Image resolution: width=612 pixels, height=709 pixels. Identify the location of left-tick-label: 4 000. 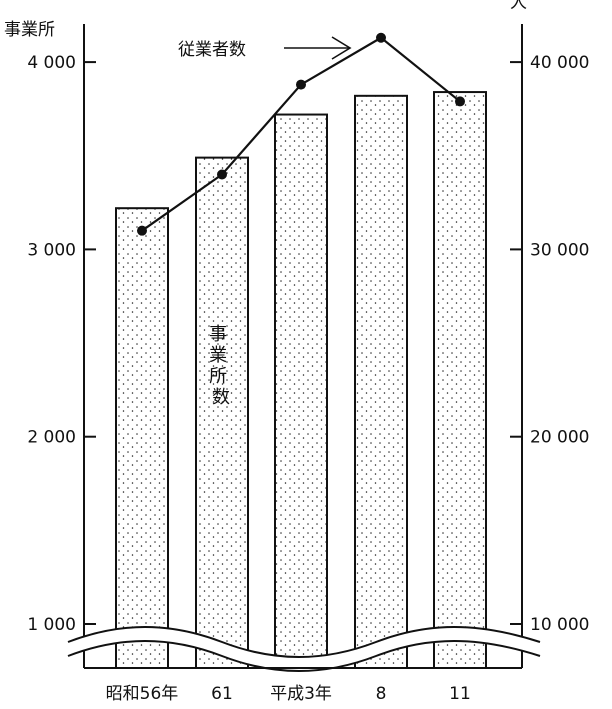
(51, 63).